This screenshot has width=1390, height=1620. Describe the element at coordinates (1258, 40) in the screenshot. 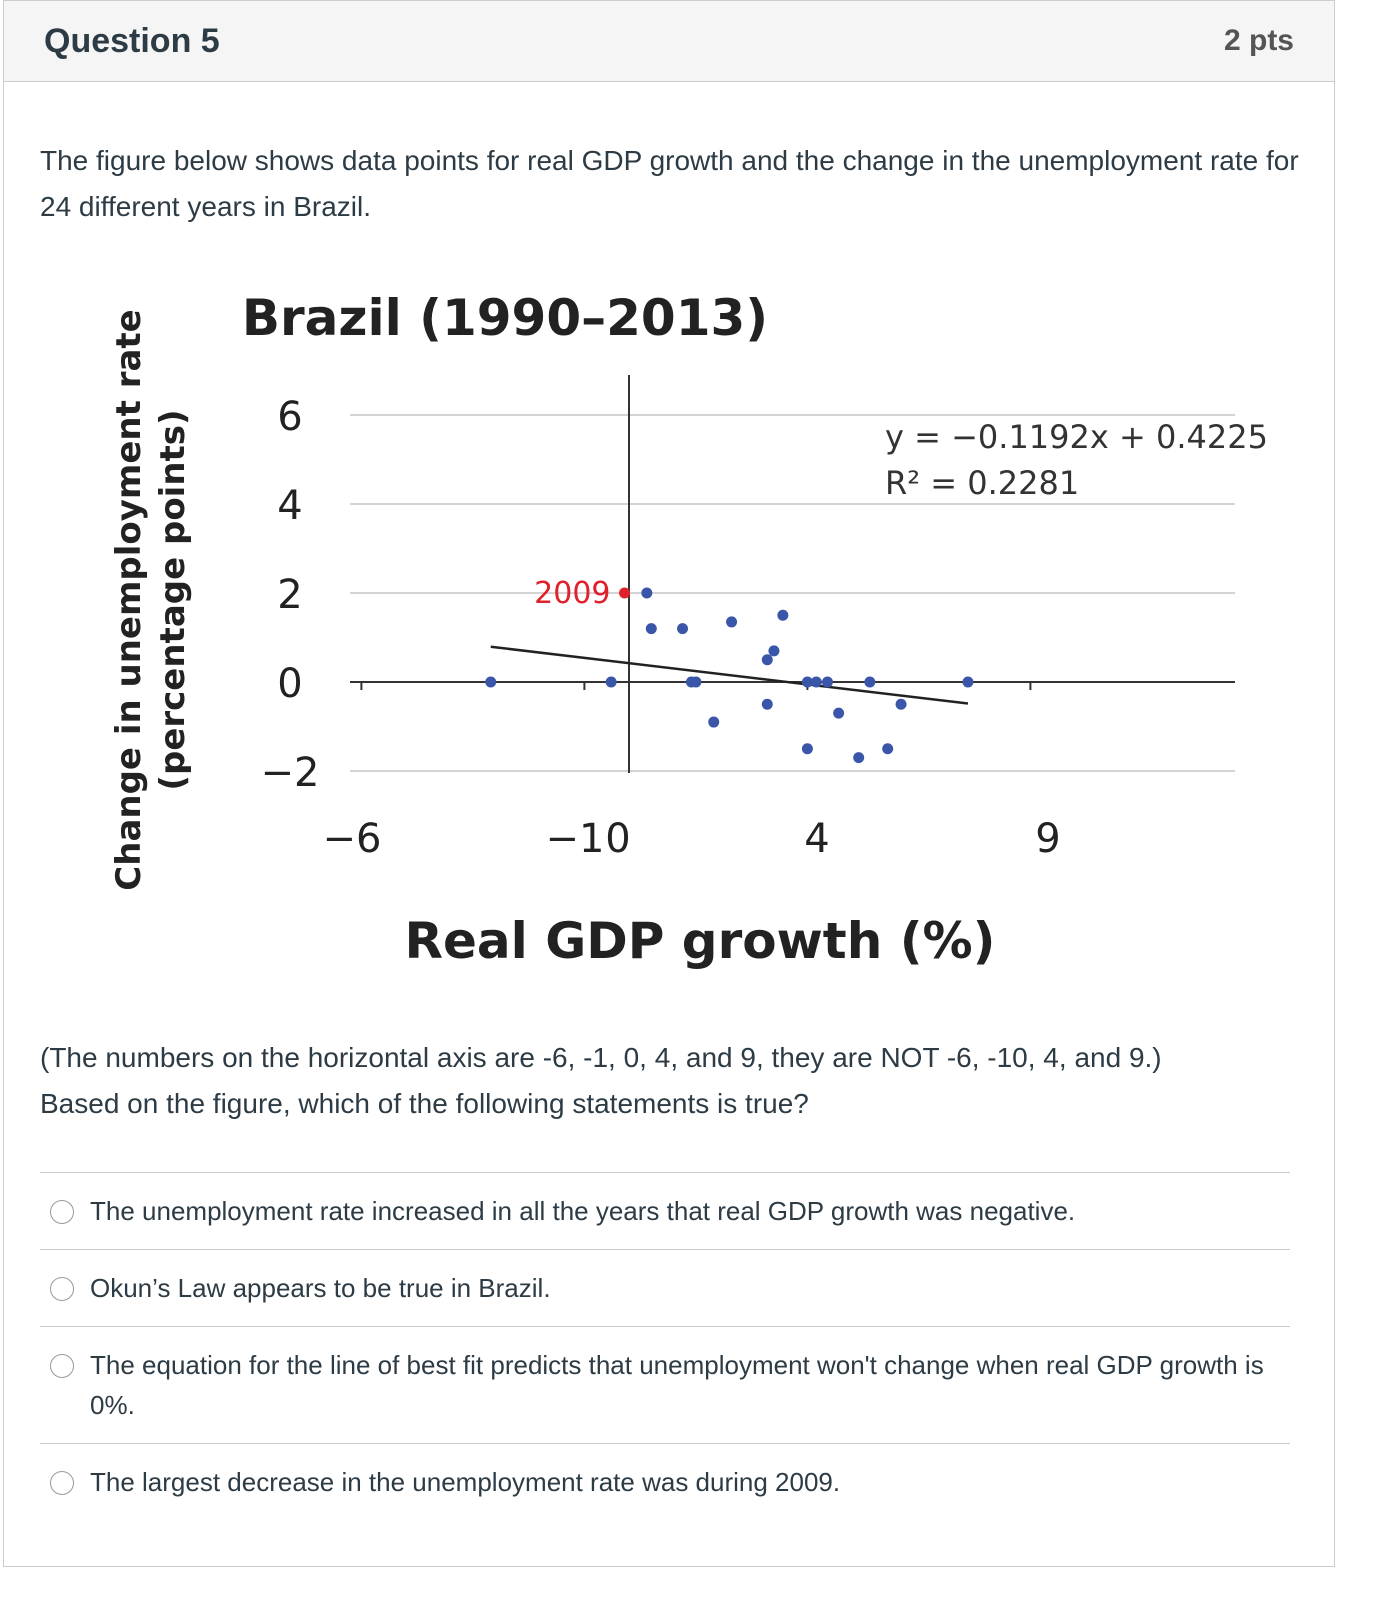

I see `question-points: 2 pts` at that location.